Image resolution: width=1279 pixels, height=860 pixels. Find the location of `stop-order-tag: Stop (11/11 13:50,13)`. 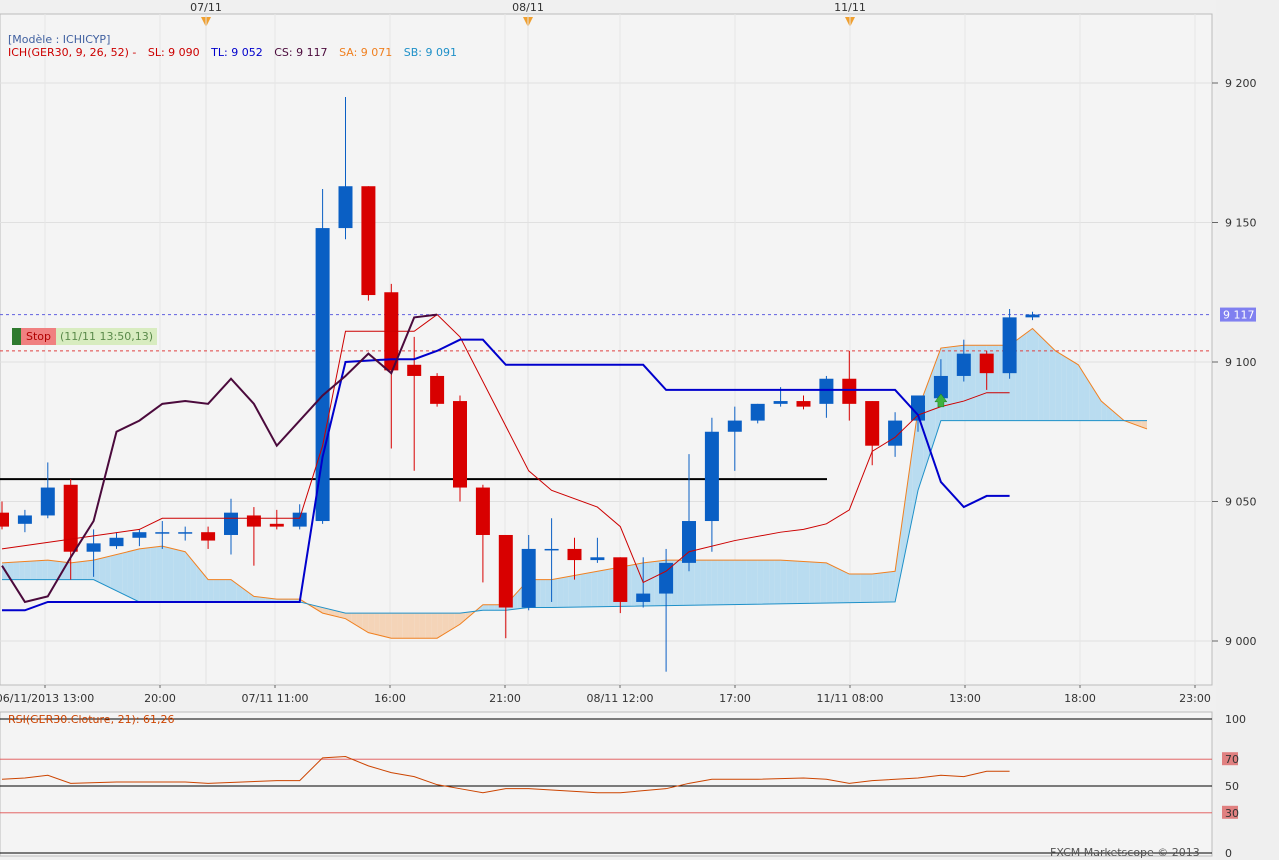

stop-order-tag: Stop (11/11 13:50,13) is located at coordinates (84, 336).